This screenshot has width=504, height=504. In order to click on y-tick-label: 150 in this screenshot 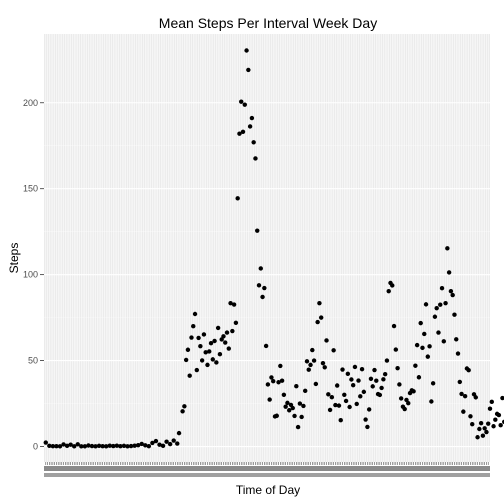, I will do `click(30, 189)`.